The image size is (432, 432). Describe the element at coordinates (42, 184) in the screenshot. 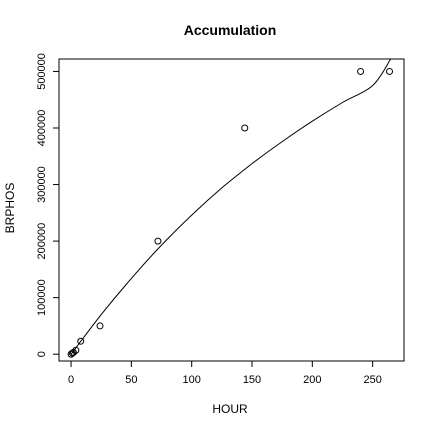

I see `y-tick-label: 300000` at that location.